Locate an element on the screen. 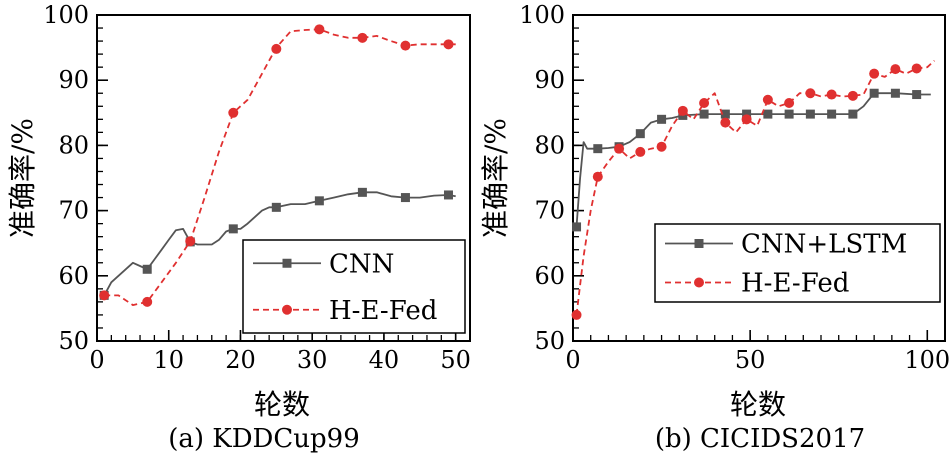  legend-label: CNN+LSTM is located at coordinates (824, 245).